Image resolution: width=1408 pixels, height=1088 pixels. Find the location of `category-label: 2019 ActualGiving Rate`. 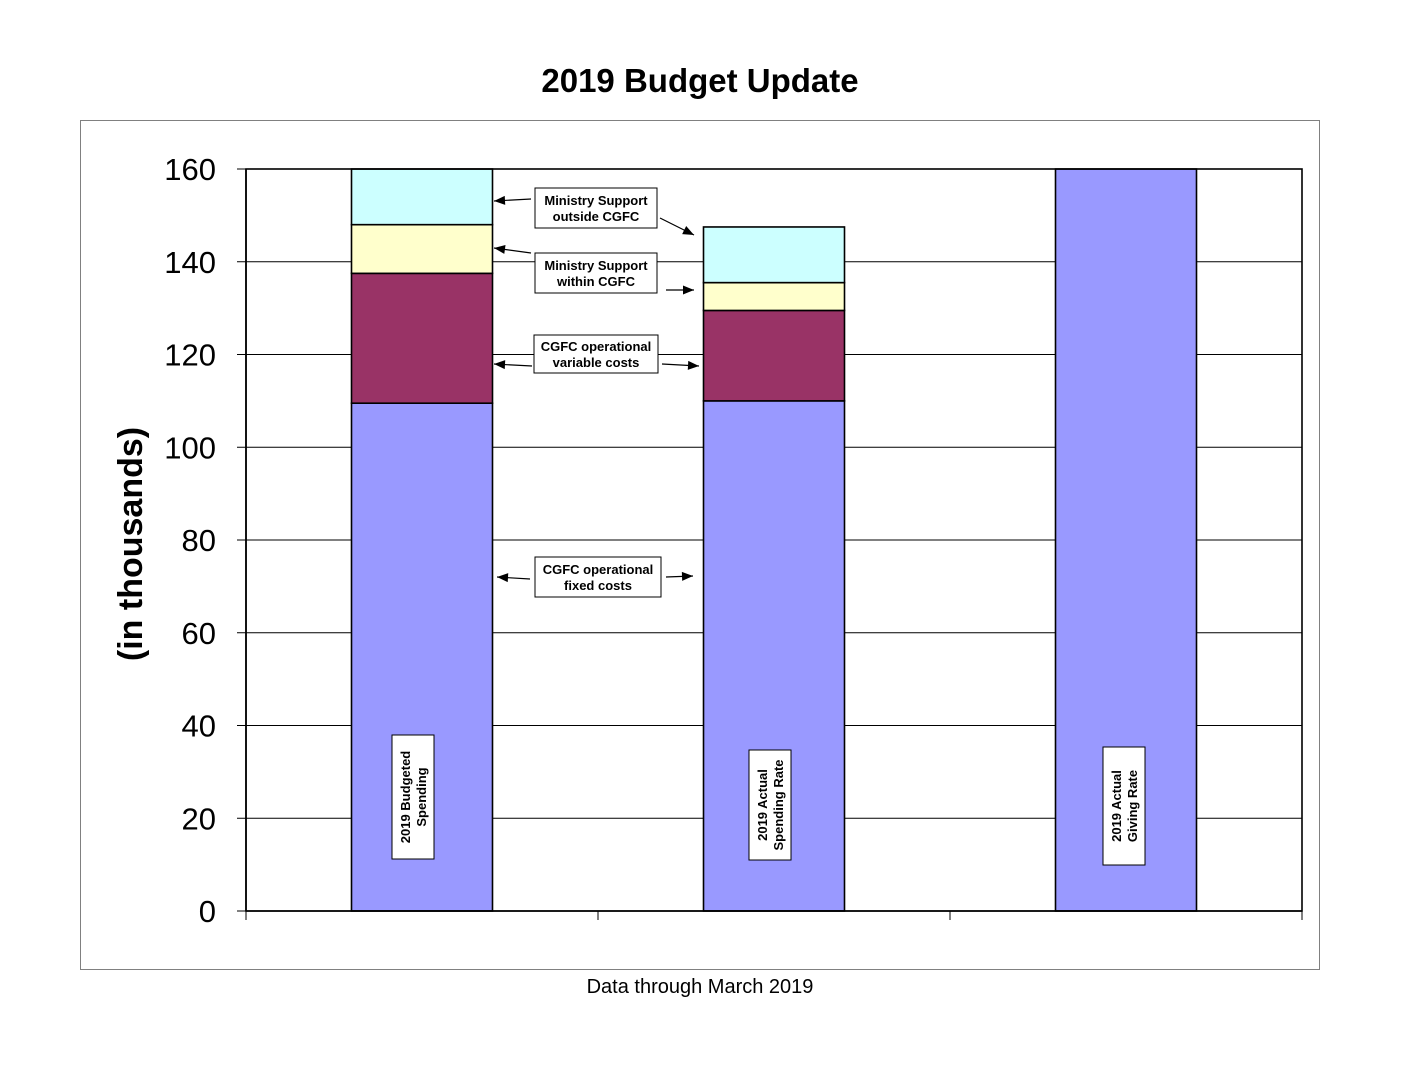

category-label: 2019 ActualGiving Rate is located at coordinates (1124, 806).